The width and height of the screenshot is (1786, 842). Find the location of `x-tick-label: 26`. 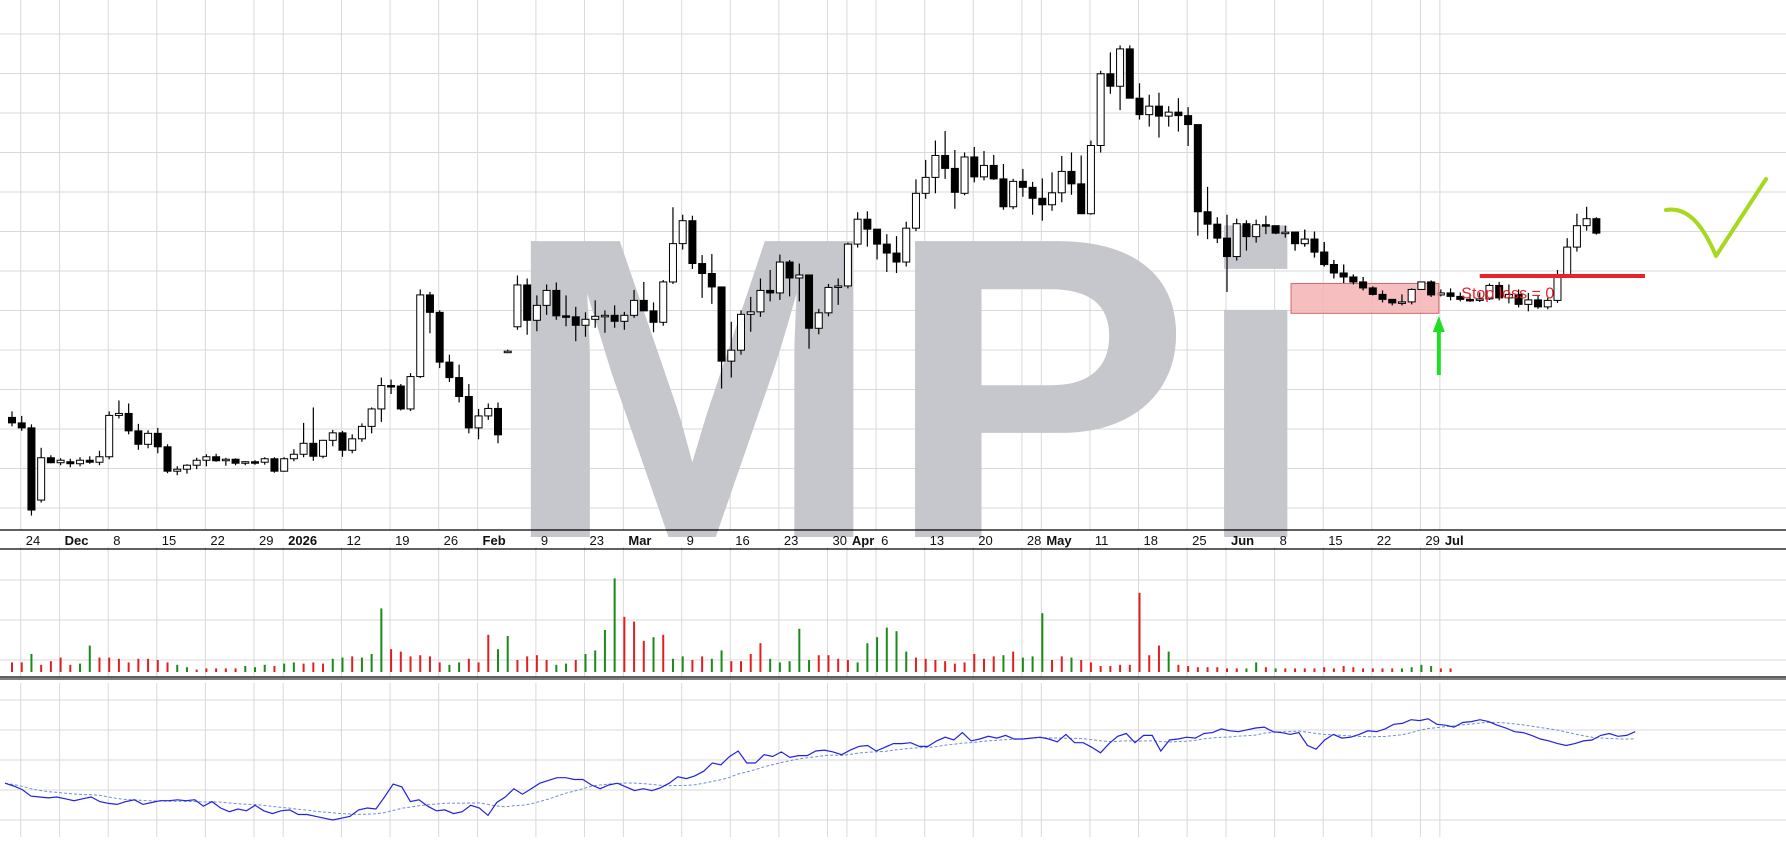

x-tick-label: 26 is located at coordinates (451, 540).